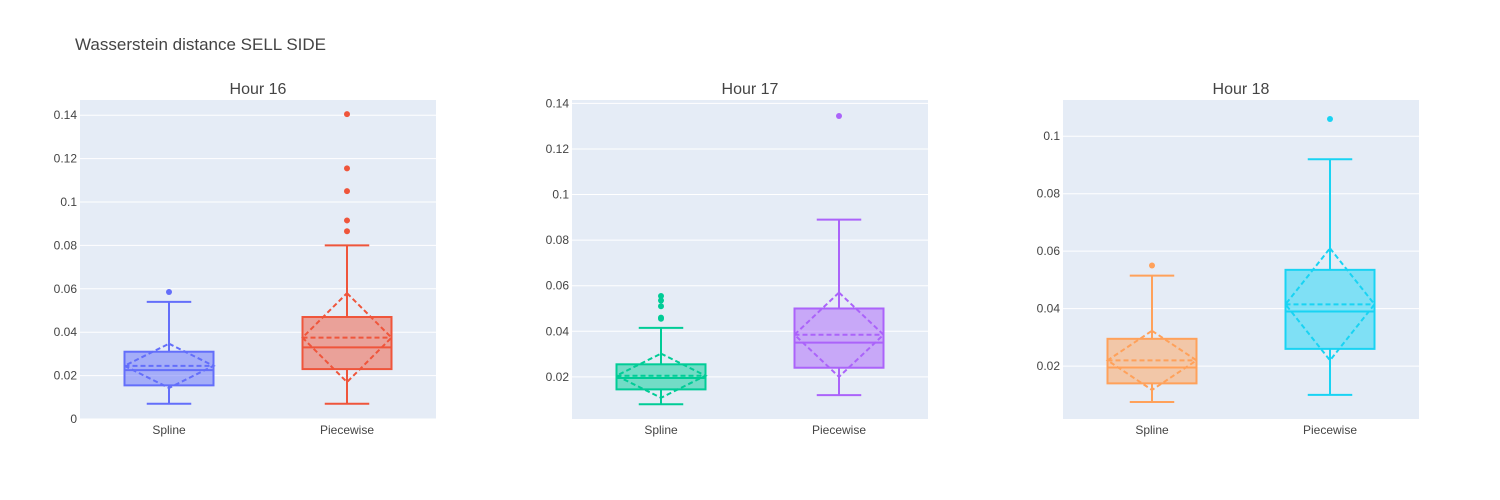 The width and height of the screenshot is (1500, 500). I want to click on subplot-title: Hour 16, so click(258, 89).